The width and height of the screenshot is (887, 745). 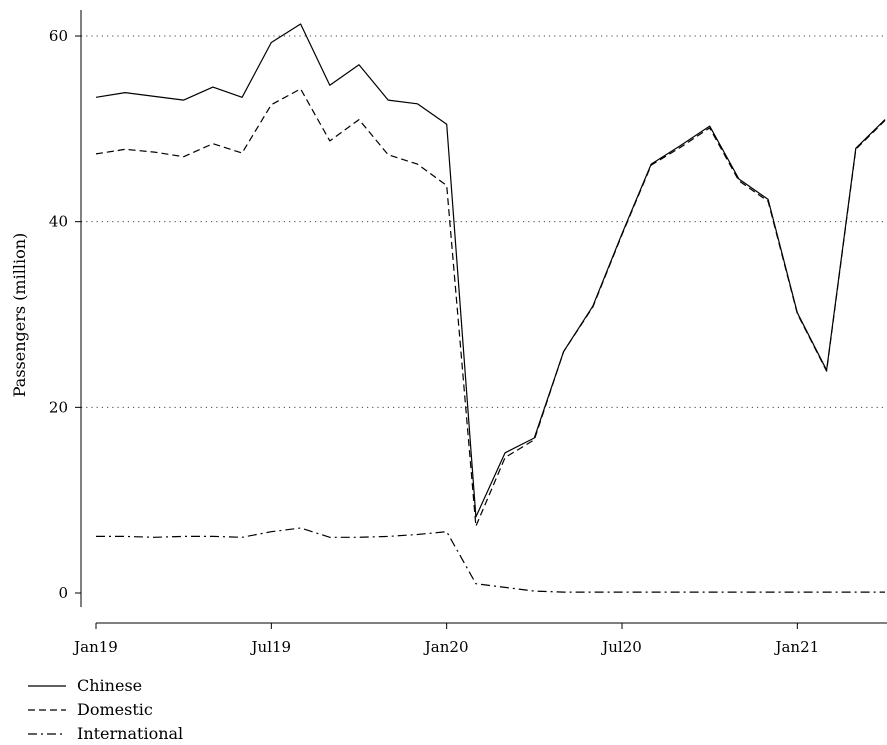 I want to click on y-tick-label: 40, so click(x=58, y=222).